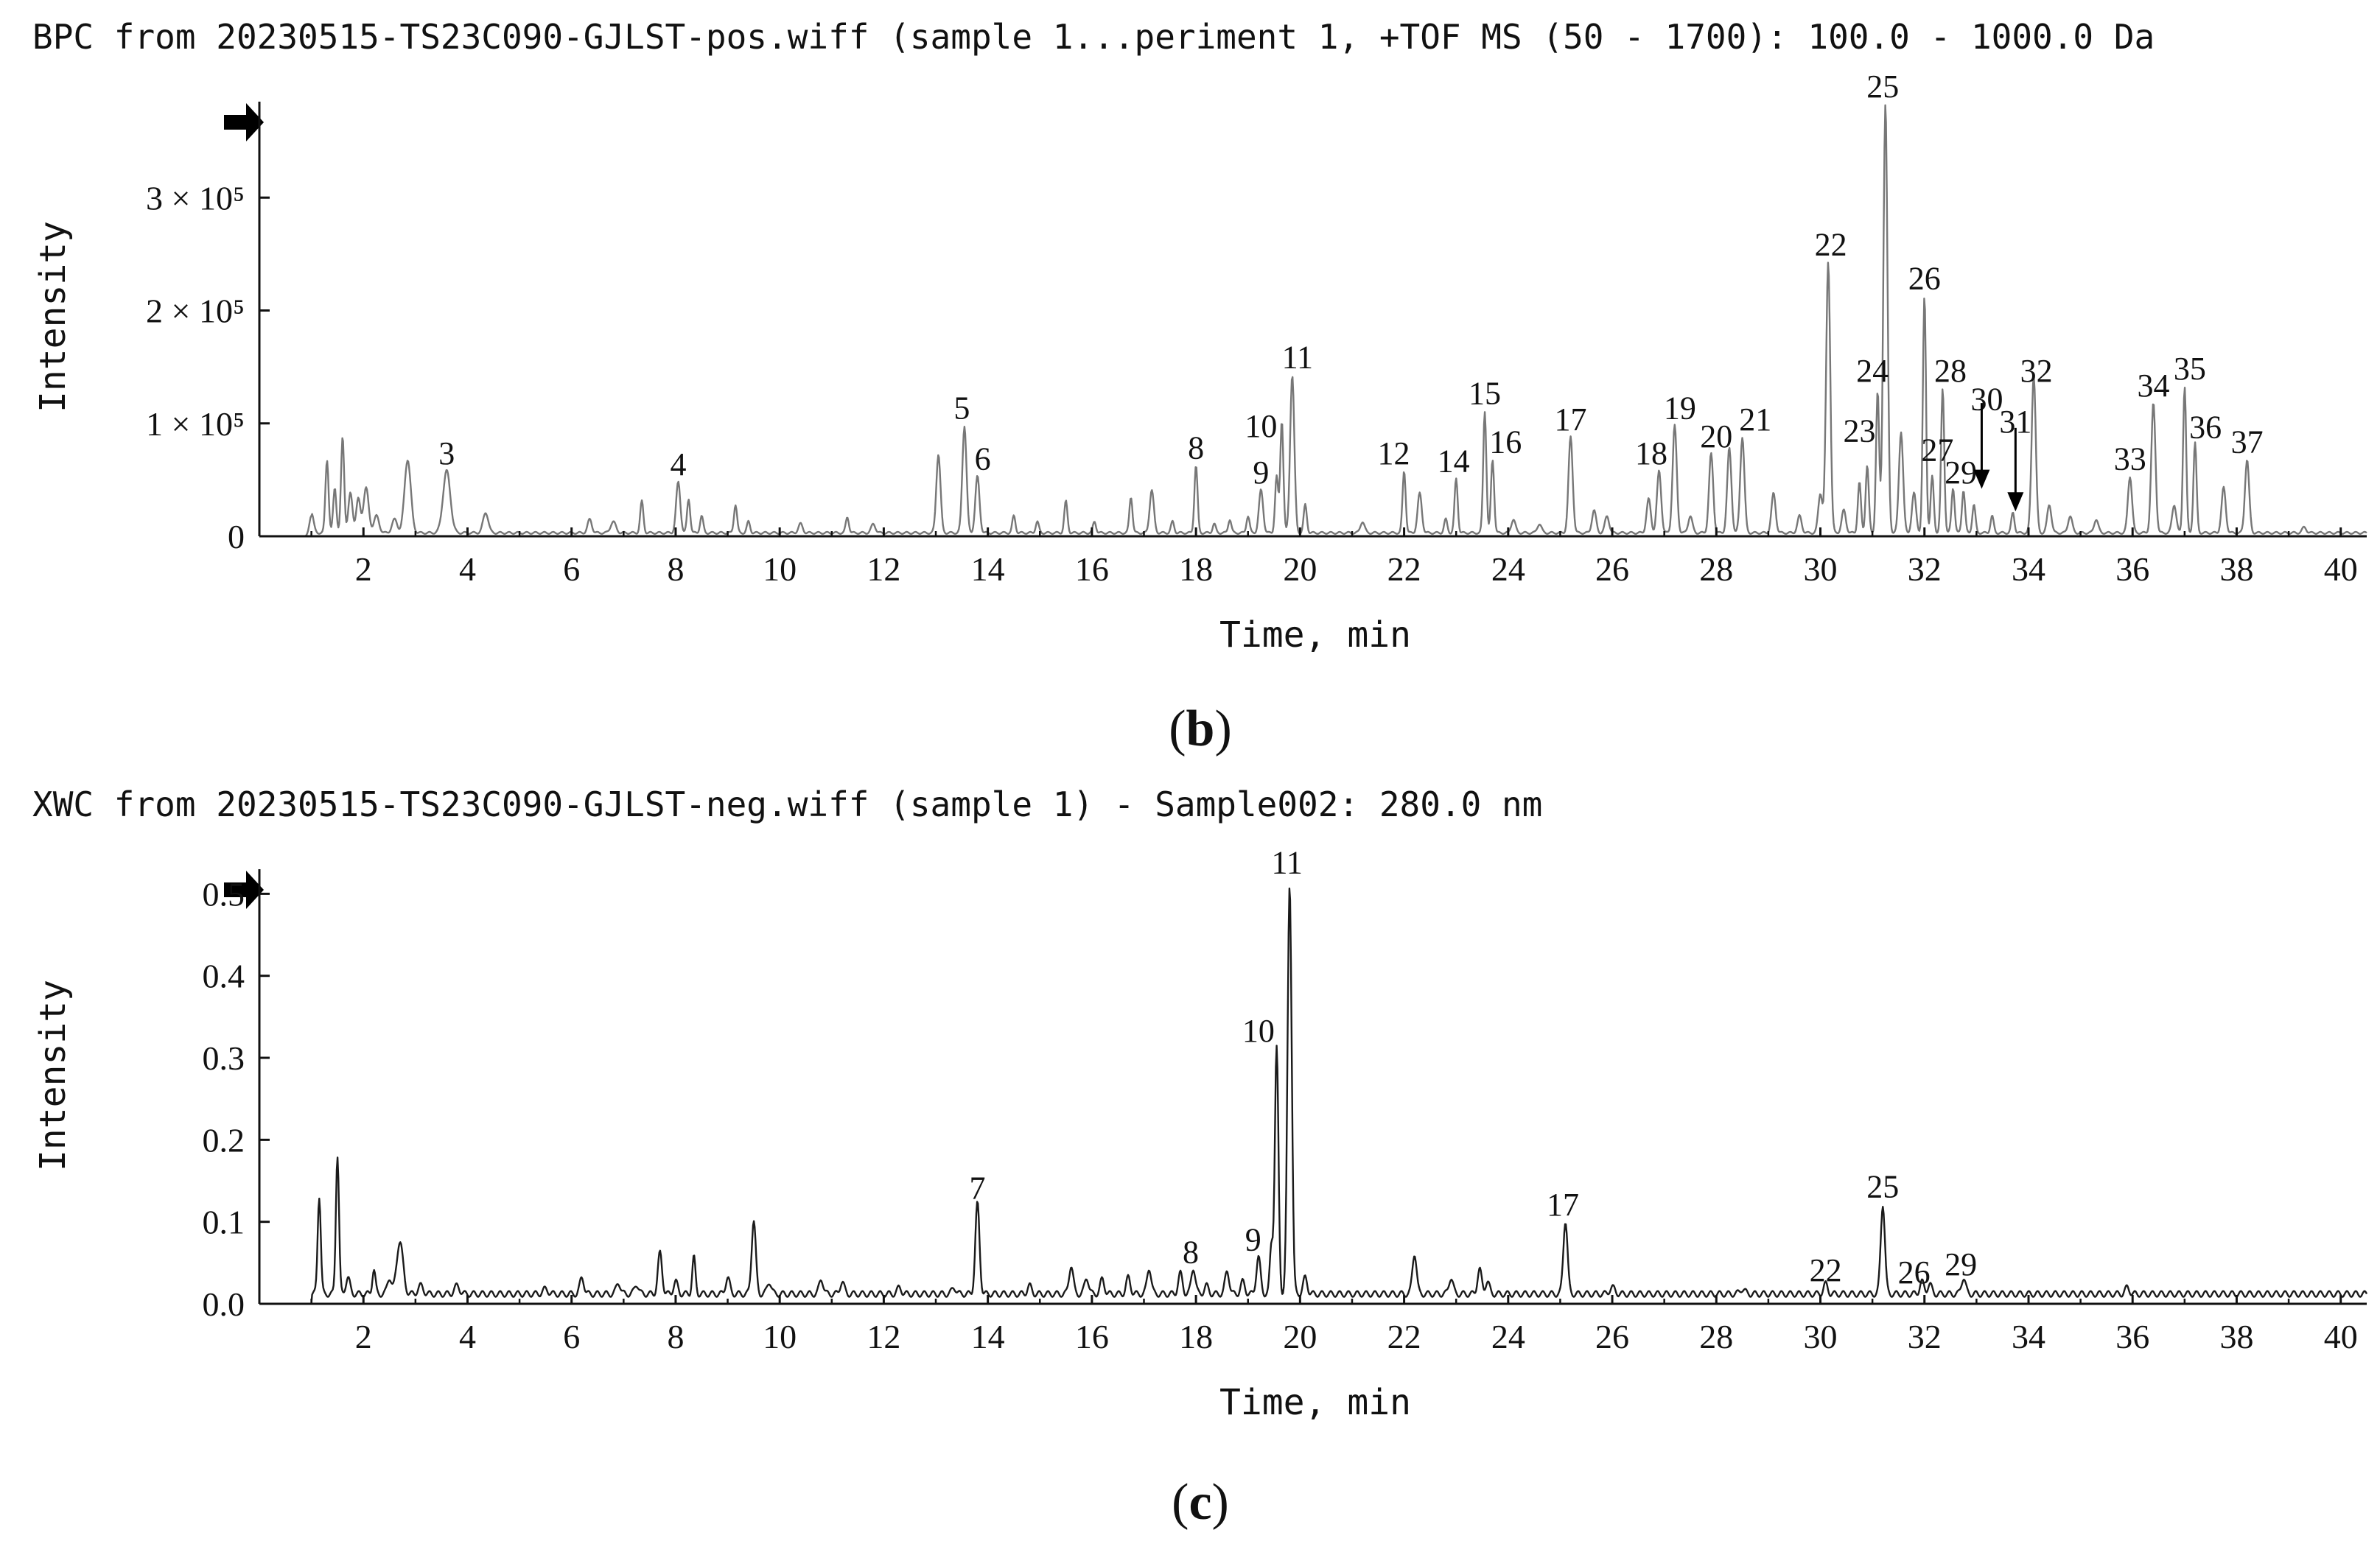 Image resolution: width=2380 pixels, height=1541 pixels. I want to click on peak-label: 24, so click(1872, 371).